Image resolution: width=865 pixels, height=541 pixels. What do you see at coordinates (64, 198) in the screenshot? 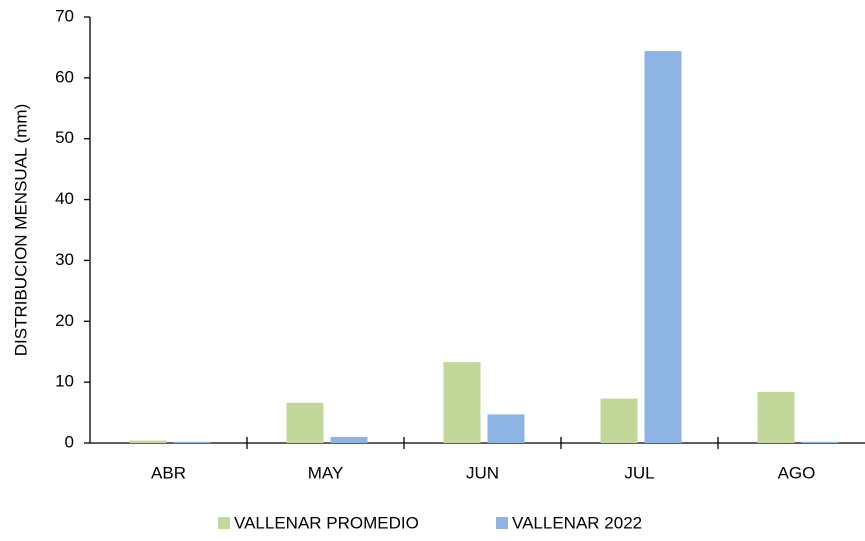
I see `y-tick-label: 40` at bounding box center [64, 198].